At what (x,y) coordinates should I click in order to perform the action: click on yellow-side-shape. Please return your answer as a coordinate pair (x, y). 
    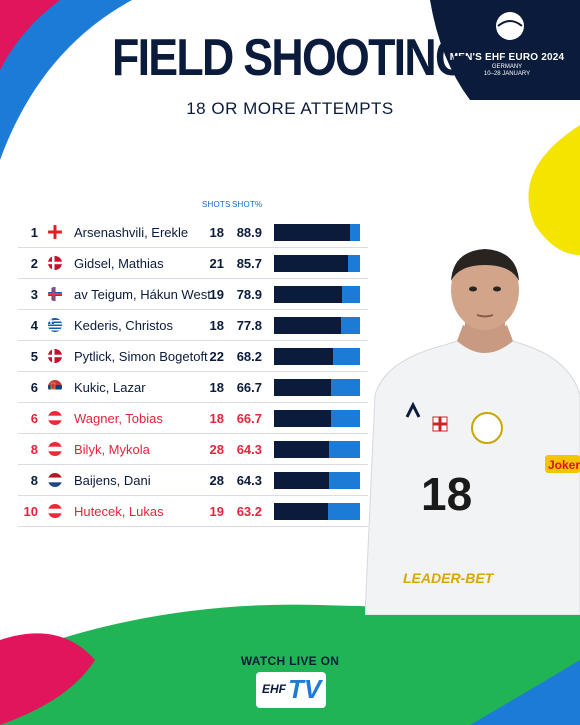
    Looking at the image, I should click on (554, 190).